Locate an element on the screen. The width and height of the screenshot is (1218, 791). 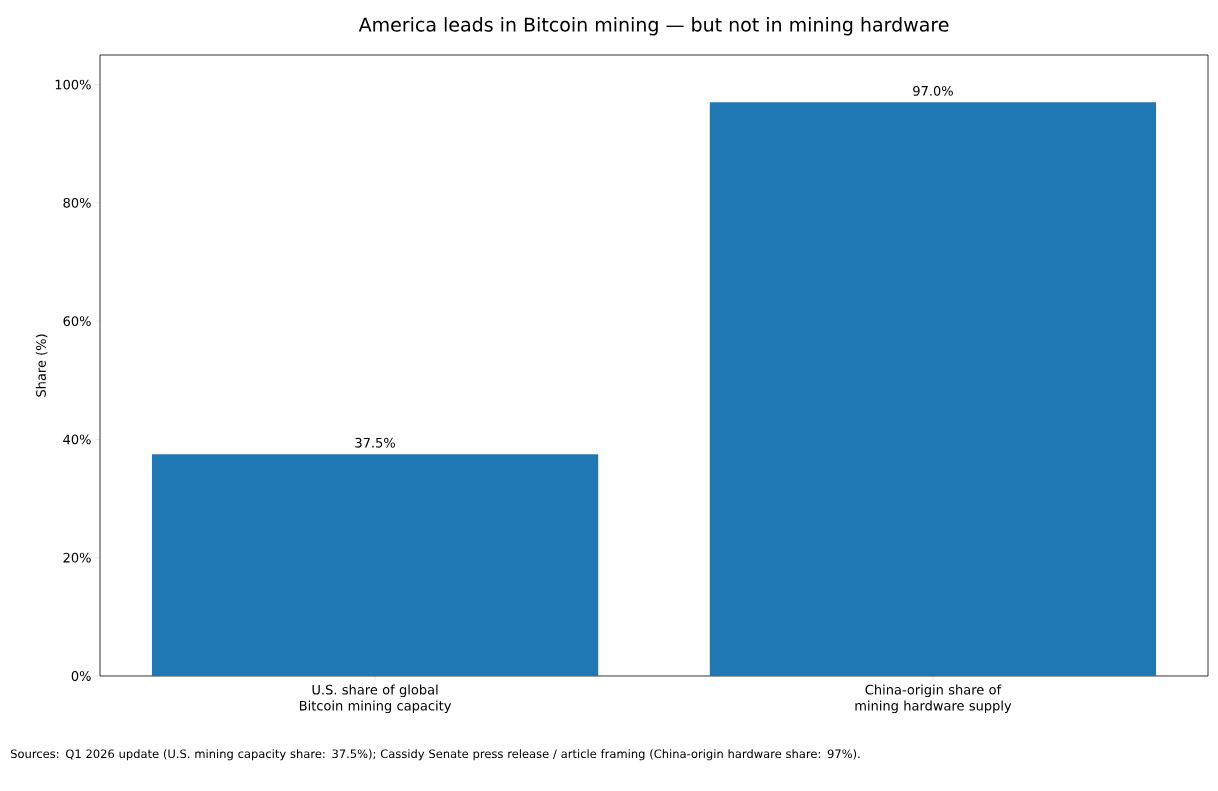
x-tick-label: U.S. share of global Bitcoin mining capacity is located at coordinates (375, 699).